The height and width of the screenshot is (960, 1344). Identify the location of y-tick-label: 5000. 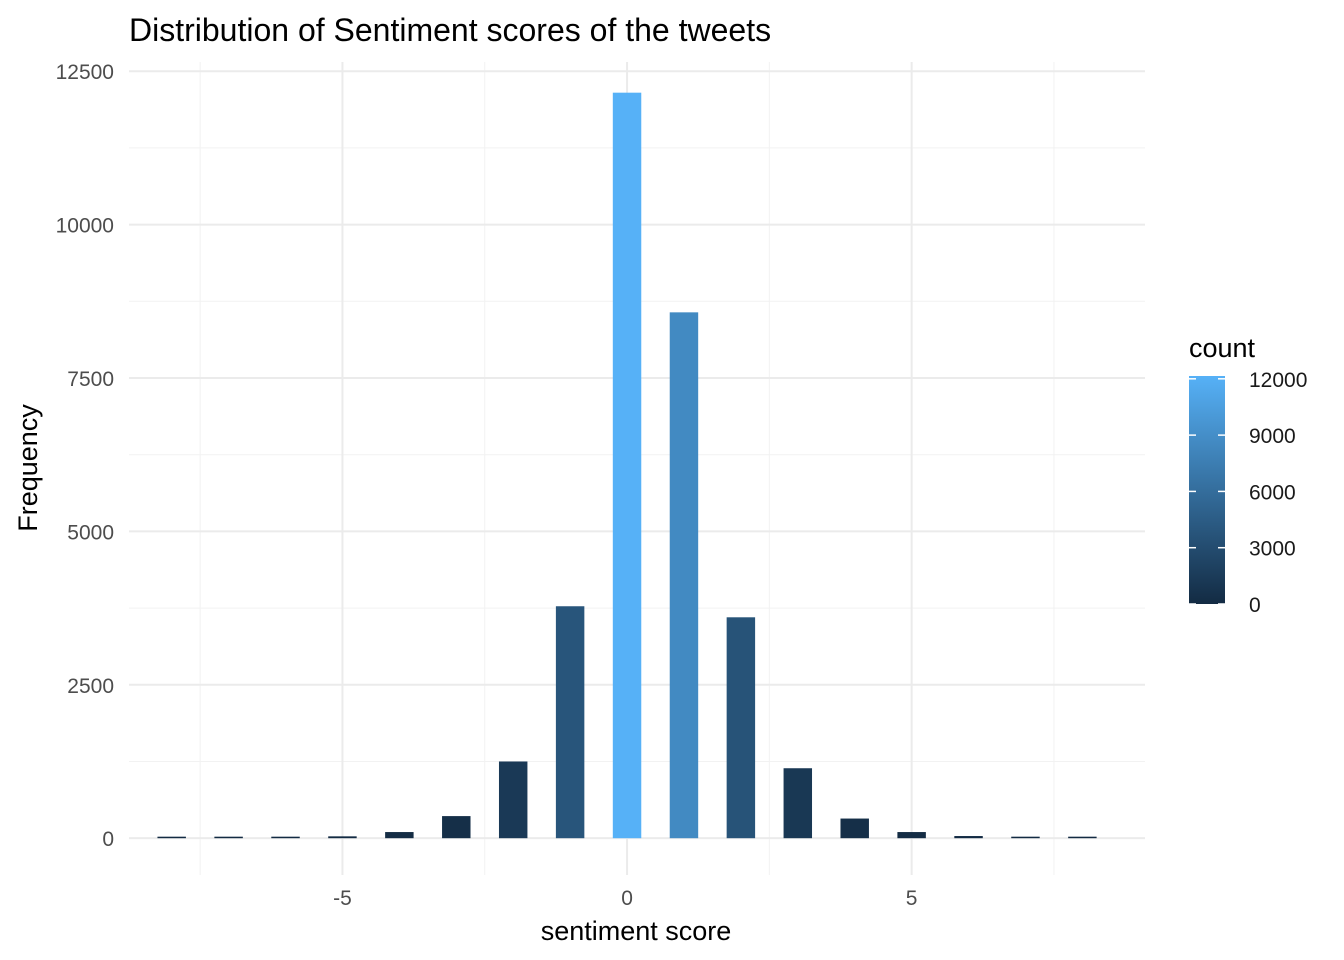
(90, 532).